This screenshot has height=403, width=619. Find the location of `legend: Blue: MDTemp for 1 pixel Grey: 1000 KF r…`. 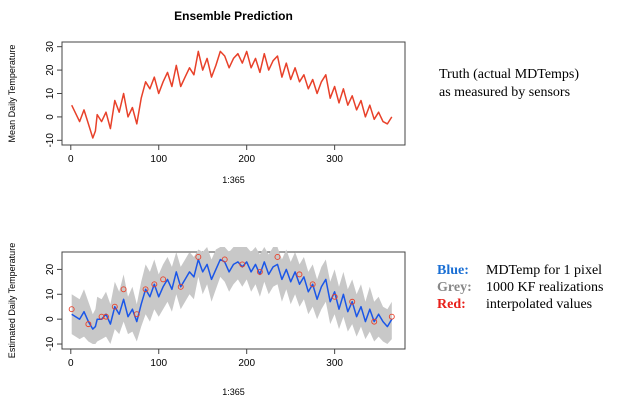

legend: Blue: MDTemp for 1 pixel Grey: 1000 KF r… is located at coordinates (520, 287).